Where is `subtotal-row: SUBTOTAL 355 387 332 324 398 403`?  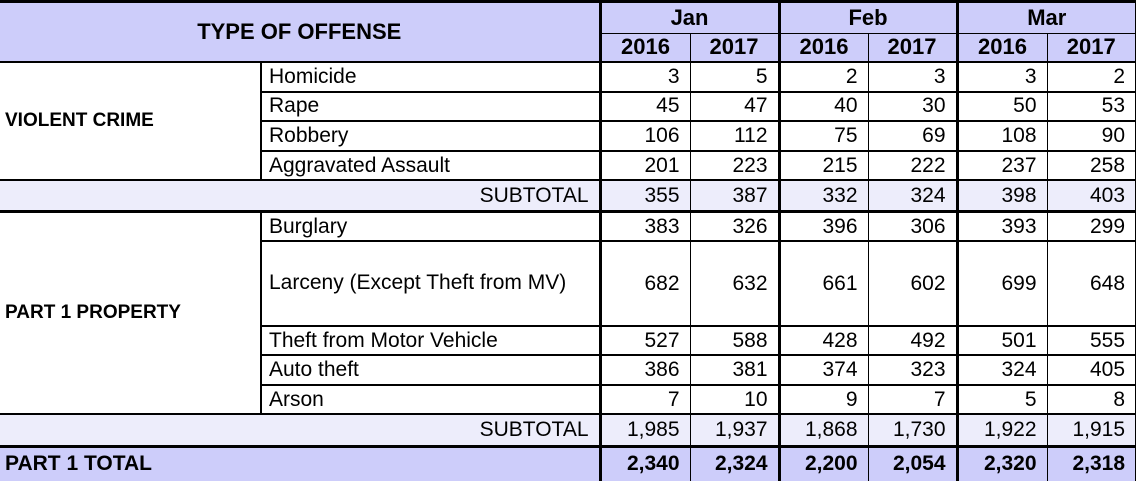 subtotal-row: SUBTOTAL 355 387 332 324 398 403 is located at coordinates (568, 196).